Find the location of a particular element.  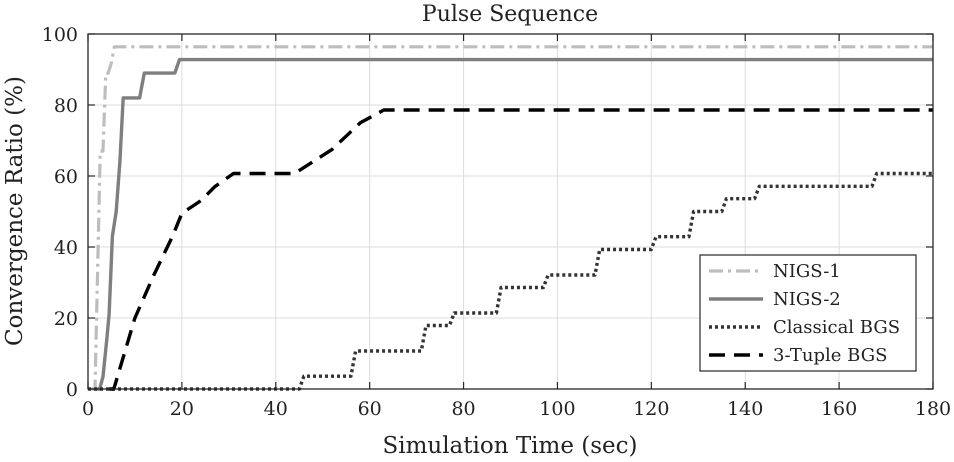

x-tick-label: 180 is located at coordinates (933, 409).